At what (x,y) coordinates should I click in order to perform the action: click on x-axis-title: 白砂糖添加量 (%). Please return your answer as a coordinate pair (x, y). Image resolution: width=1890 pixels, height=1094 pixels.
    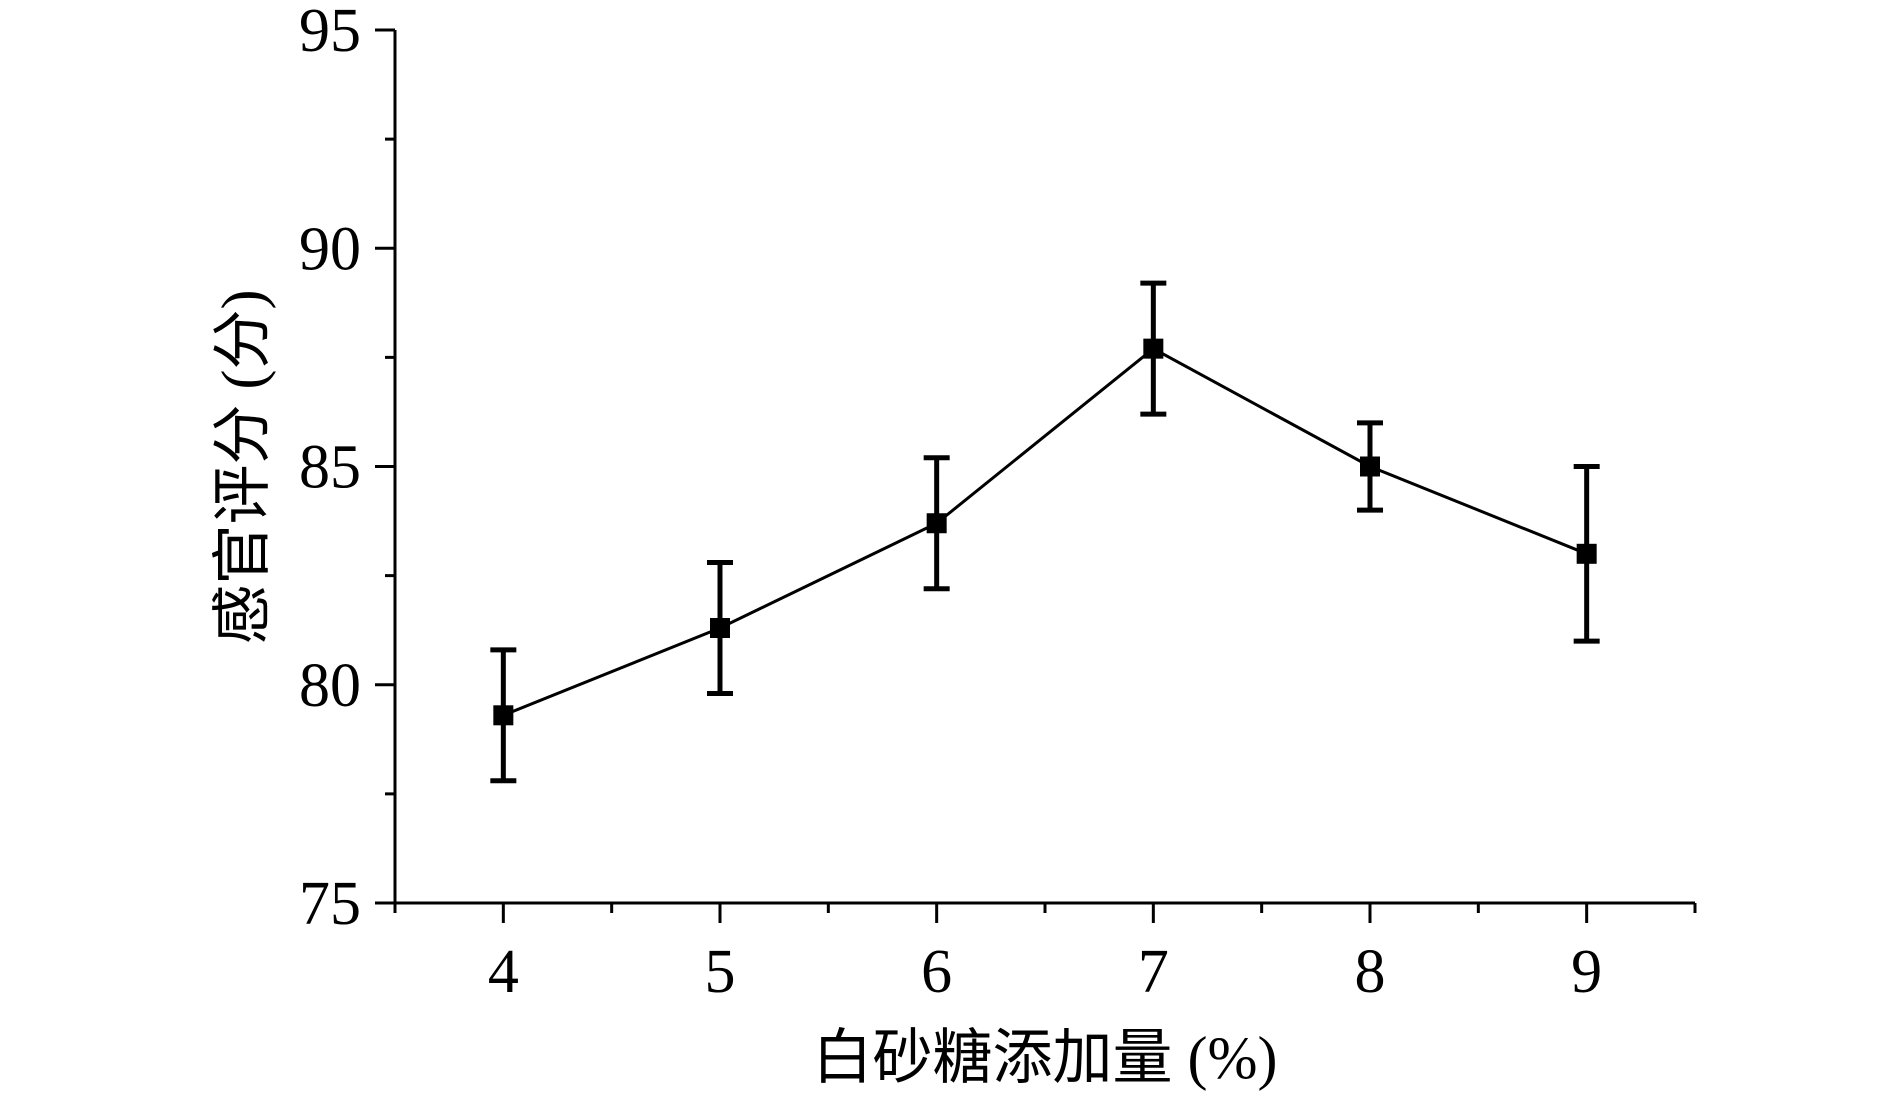
    Looking at the image, I should click on (1045, 1058).